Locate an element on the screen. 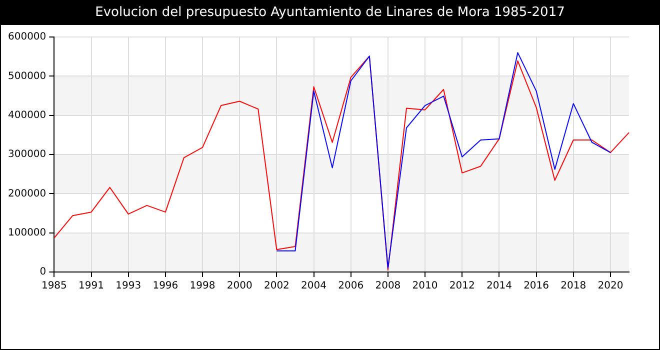 The width and height of the screenshot is (660, 350). x-tick-label: 2014 is located at coordinates (499, 286).